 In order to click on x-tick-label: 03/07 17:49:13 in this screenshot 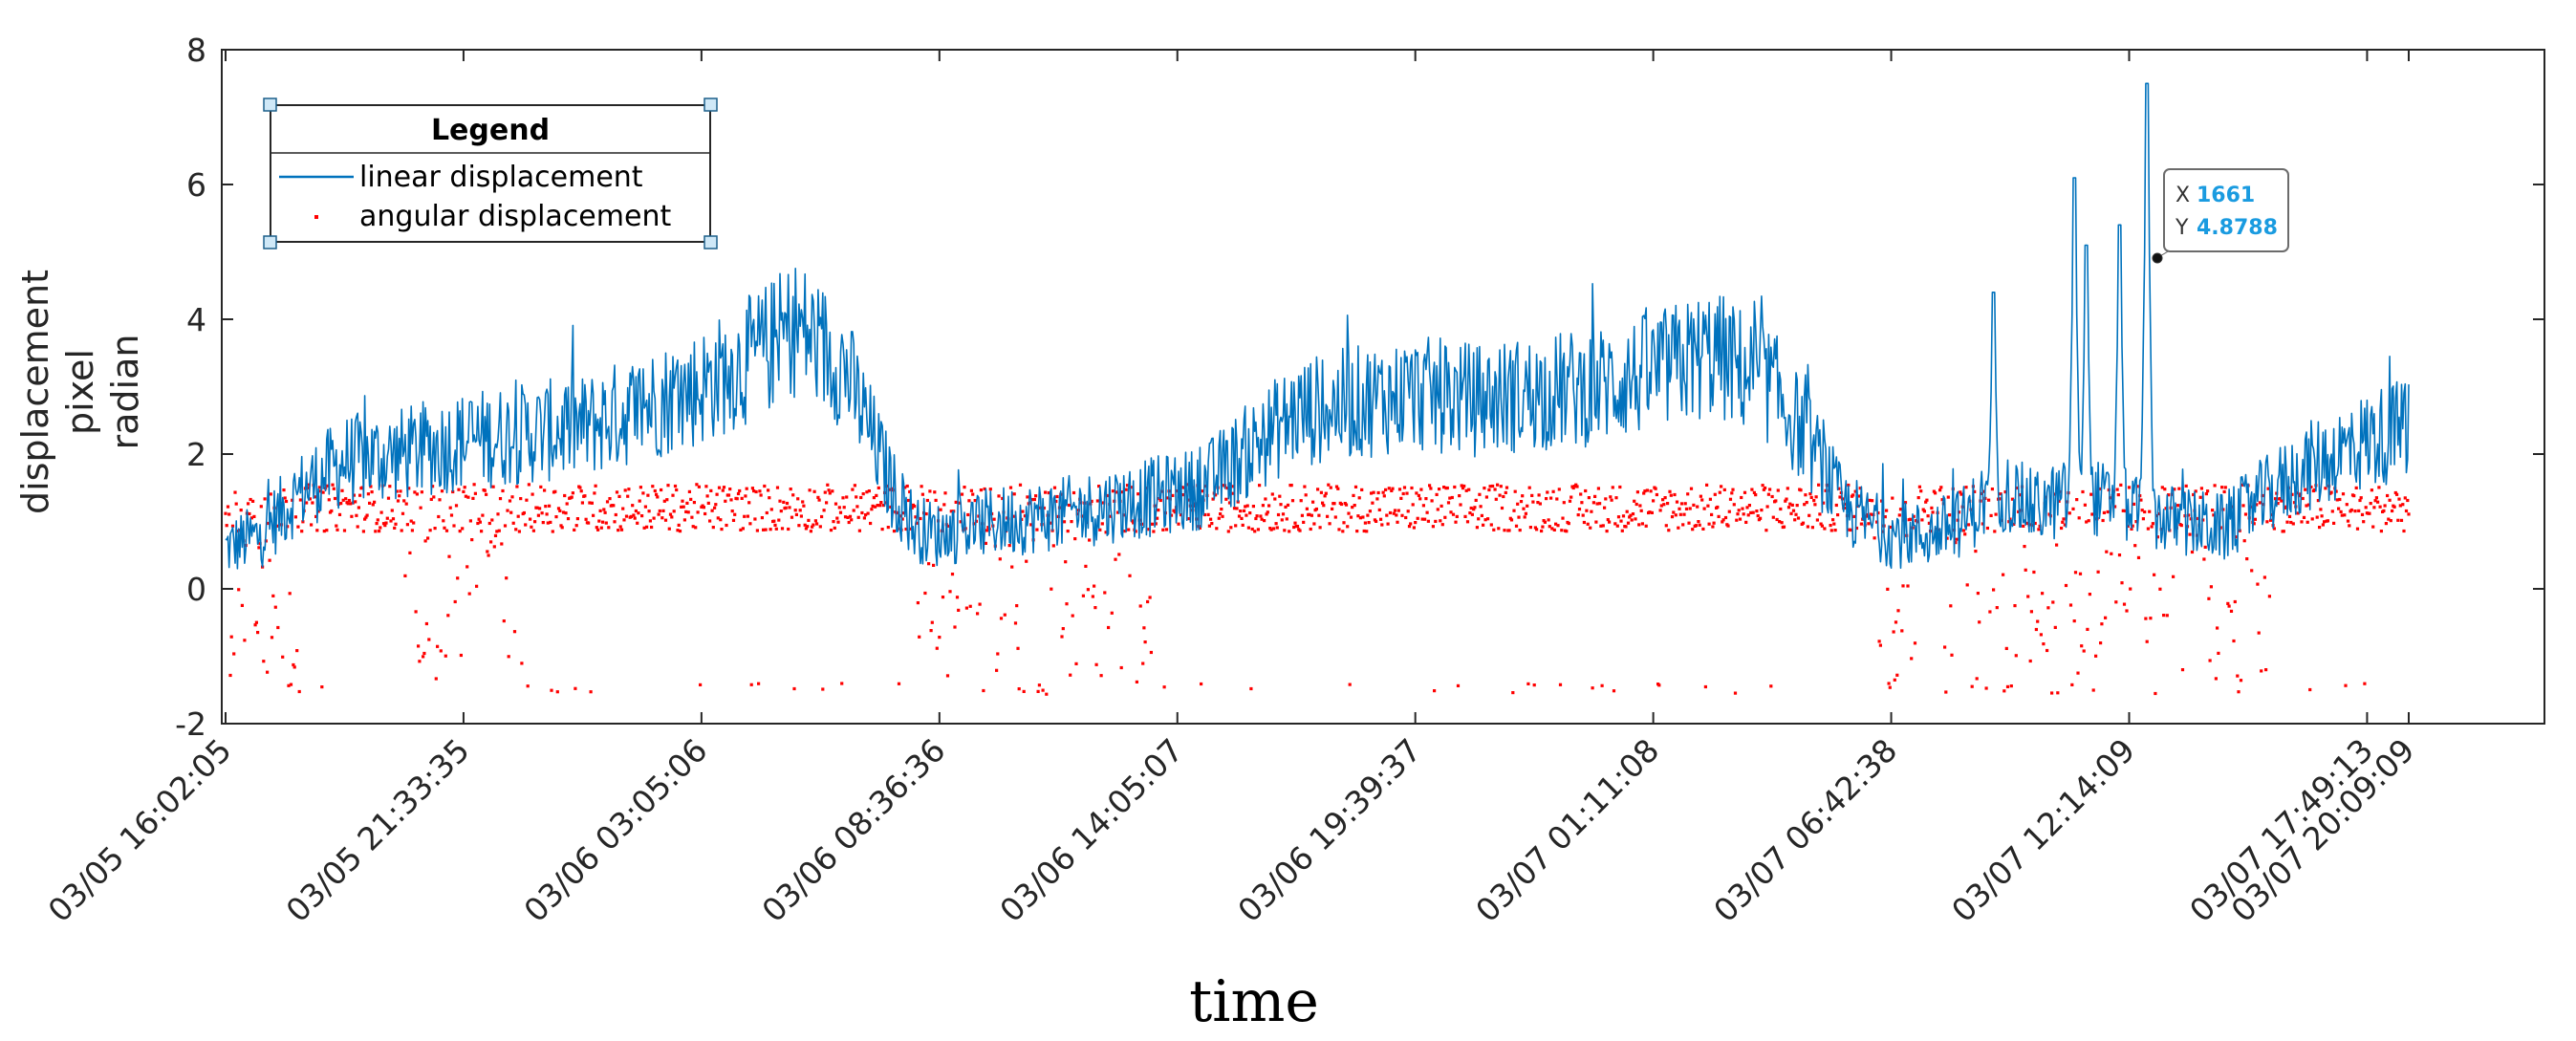, I will do `click(2281, 830)`.